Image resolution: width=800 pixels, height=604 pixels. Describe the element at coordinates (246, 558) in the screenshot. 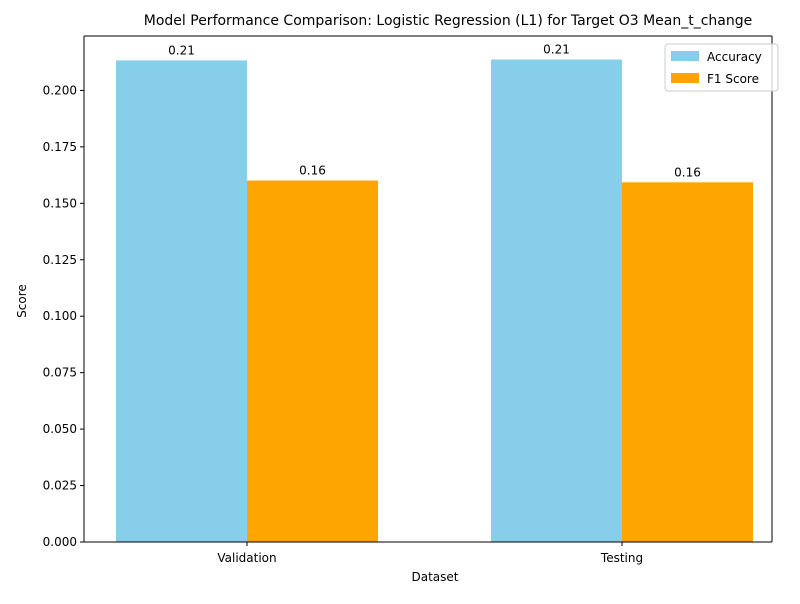

I see `x-tick-label: Validation` at that location.